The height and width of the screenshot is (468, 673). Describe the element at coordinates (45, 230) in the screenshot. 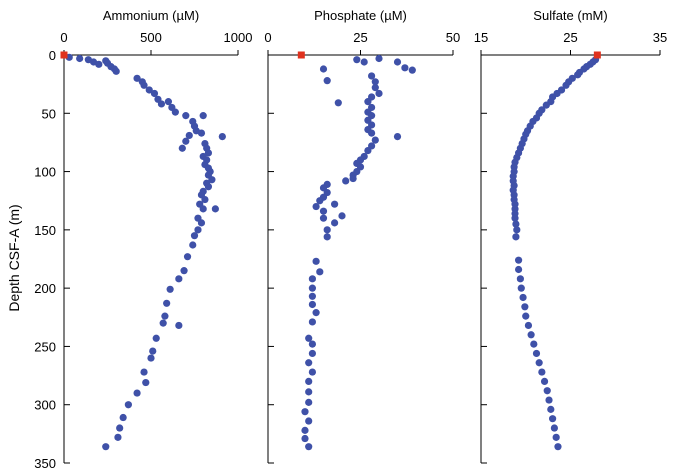

I see `y-tick-label: 150` at that location.